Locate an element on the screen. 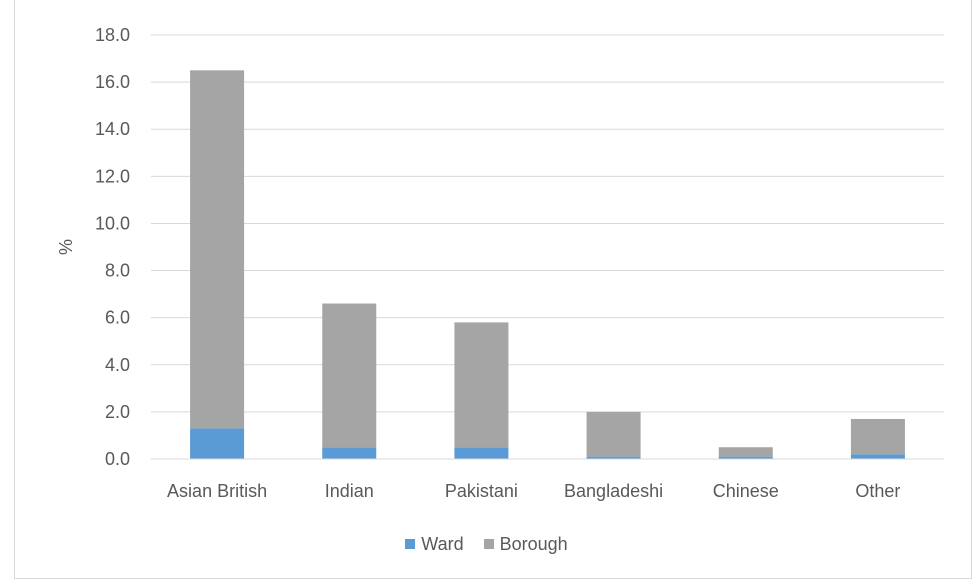  y-tick-label: 18.0 is located at coordinates (112, 35).